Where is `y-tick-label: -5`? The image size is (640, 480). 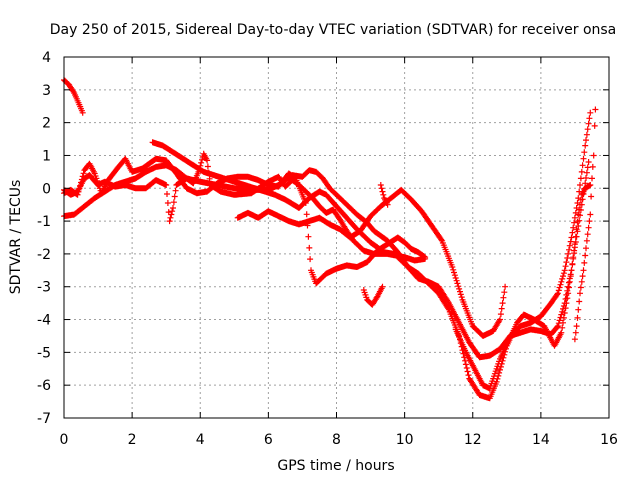
y-tick-label: -5 is located at coordinates (44, 353).